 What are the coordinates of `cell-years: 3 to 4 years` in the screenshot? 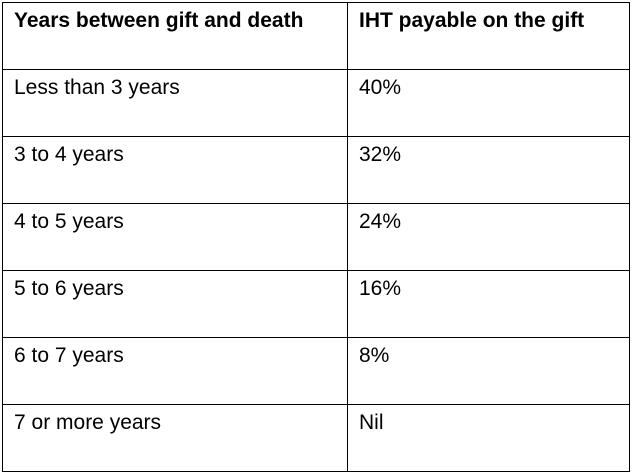 It's located at (175, 170).